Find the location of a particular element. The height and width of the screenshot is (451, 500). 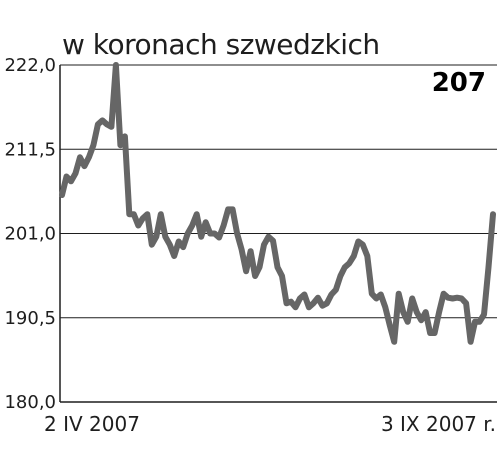

y-axis-tick-labels: 222,0 211,5 201,0 190,5 180,0 is located at coordinates (30, 234).